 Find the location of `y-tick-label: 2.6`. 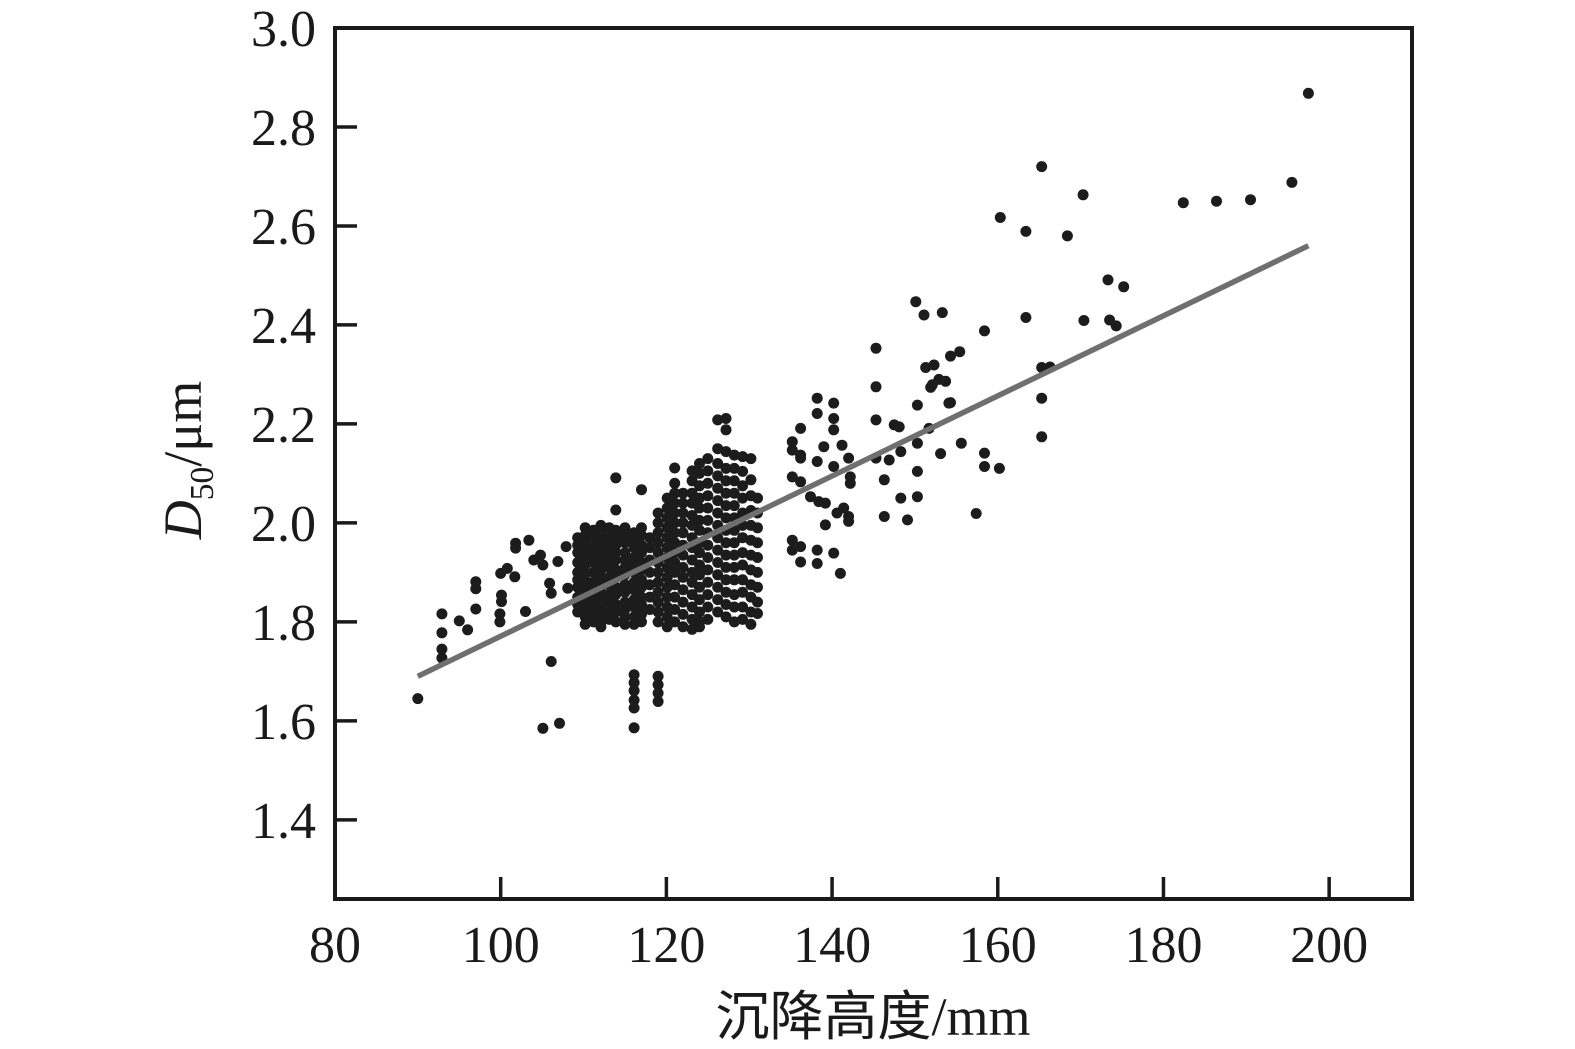

y-tick-label: 2.6 is located at coordinates (283, 227).